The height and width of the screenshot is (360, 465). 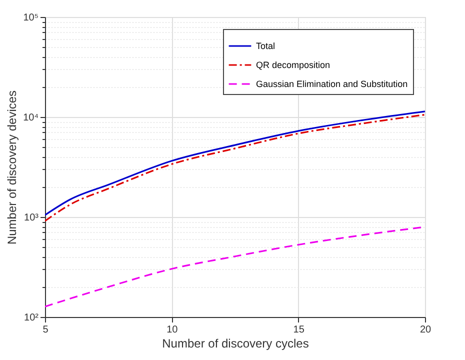 What do you see at coordinates (266, 46) in the screenshot?
I see `legend-label: Total` at bounding box center [266, 46].